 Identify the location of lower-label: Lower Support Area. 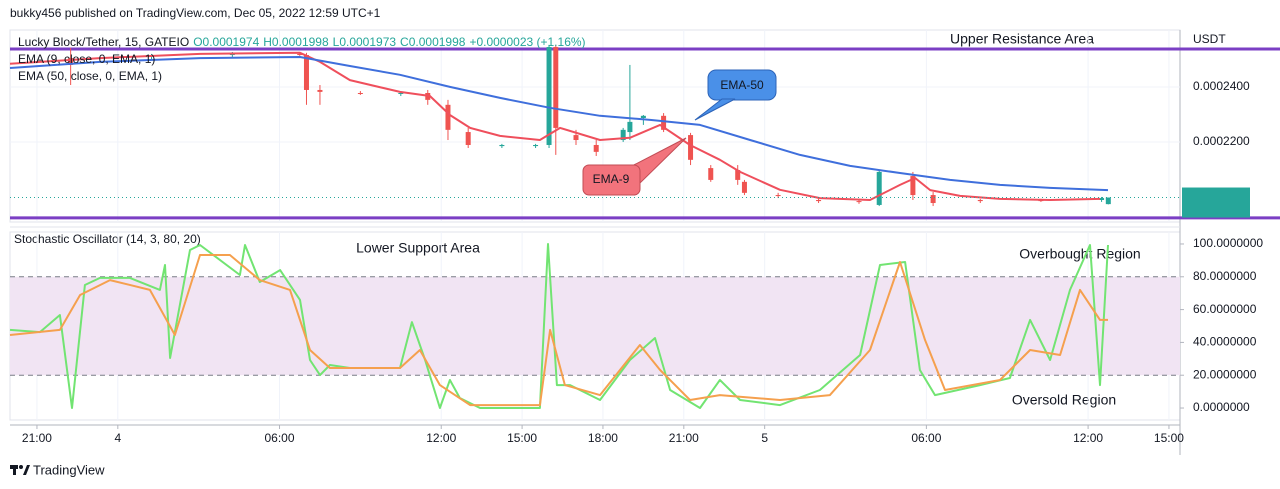
(418, 248).